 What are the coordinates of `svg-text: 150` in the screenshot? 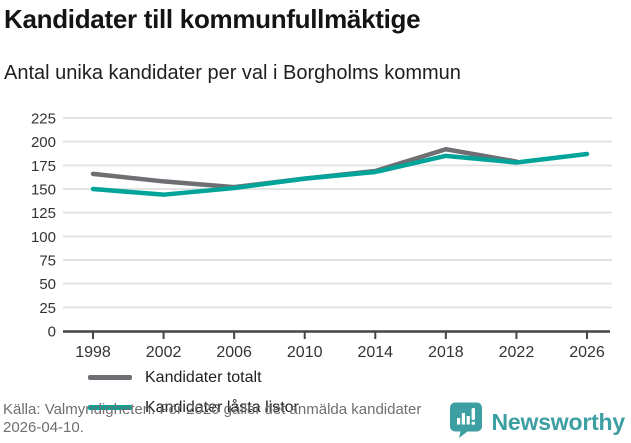 It's located at (43, 190).